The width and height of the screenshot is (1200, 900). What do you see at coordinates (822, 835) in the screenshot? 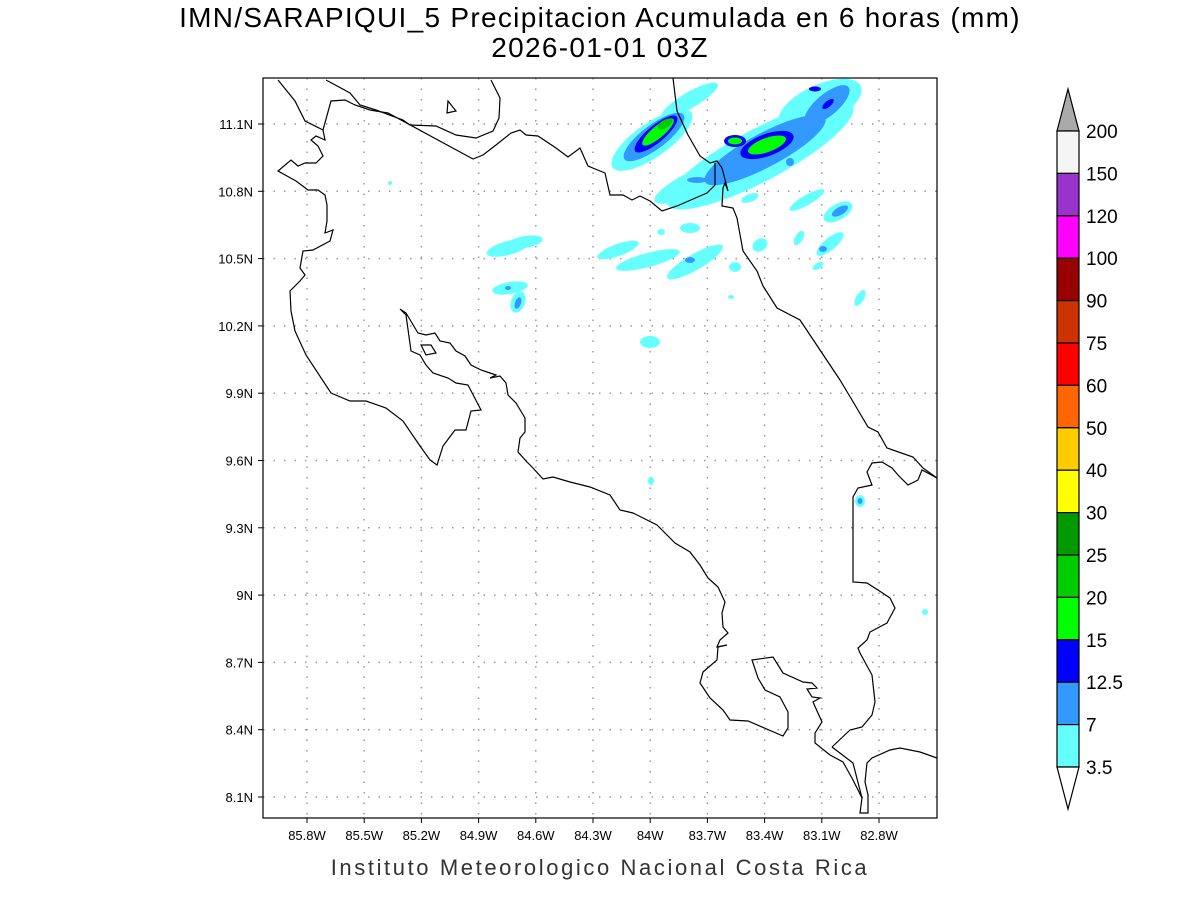
I see `lon-tick-label: 83.1W` at bounding box center [822, 835].